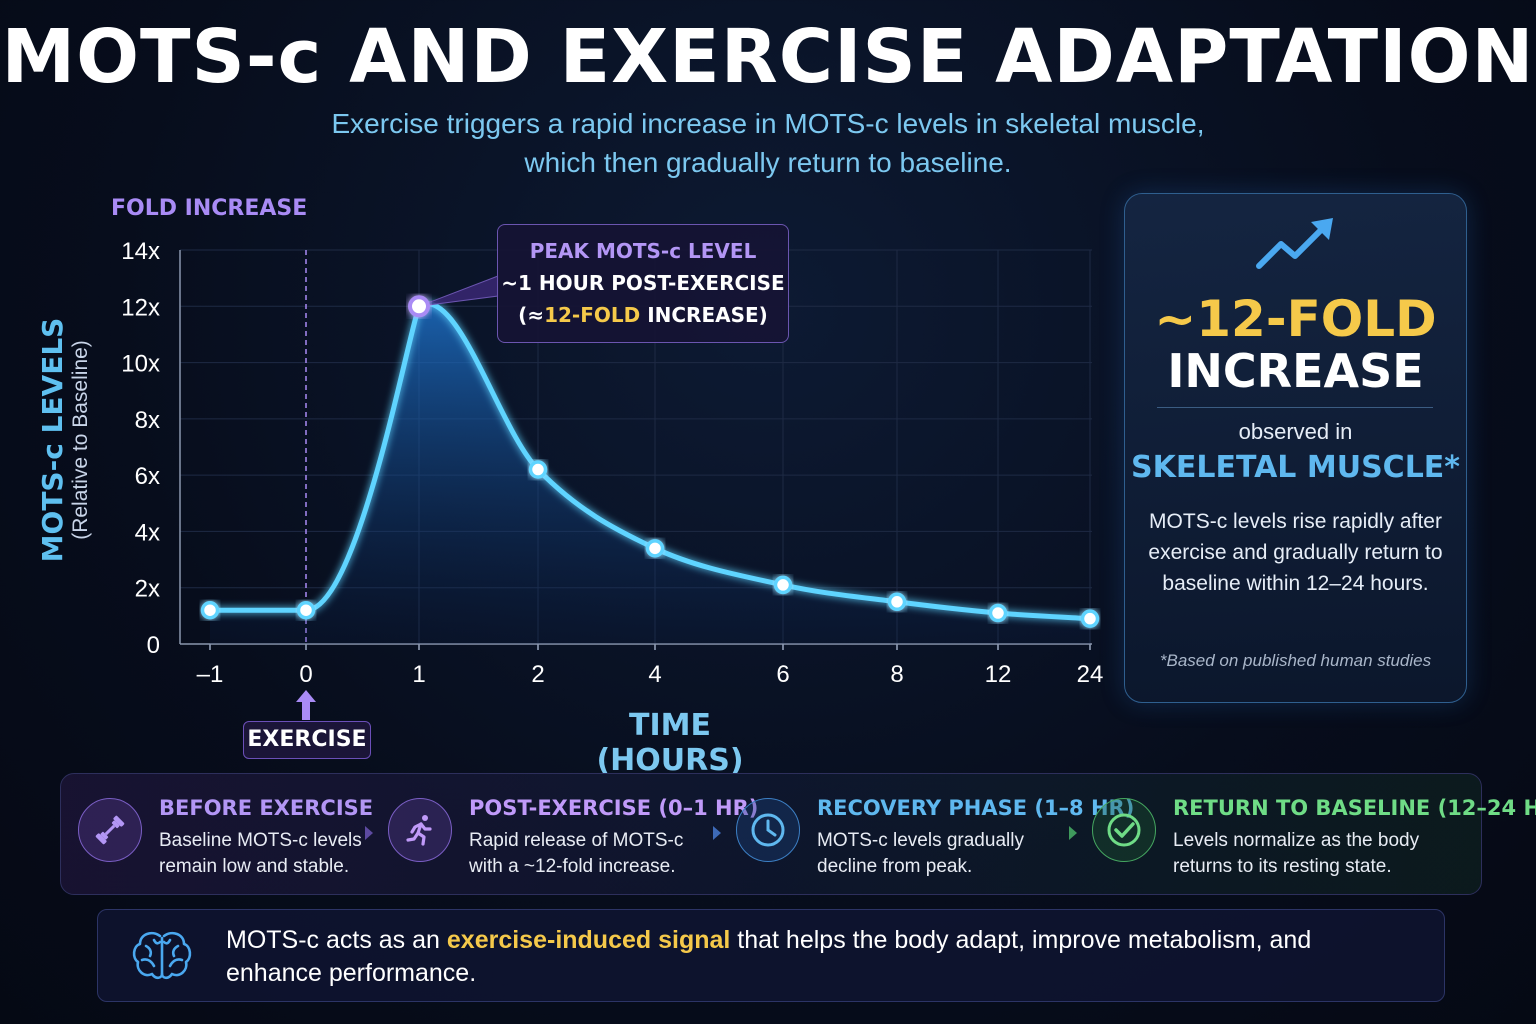  Describe the element at coordinates (670, 743) in the screenshot. I see `x-axis-title: TIME (HOURS)` at that location.